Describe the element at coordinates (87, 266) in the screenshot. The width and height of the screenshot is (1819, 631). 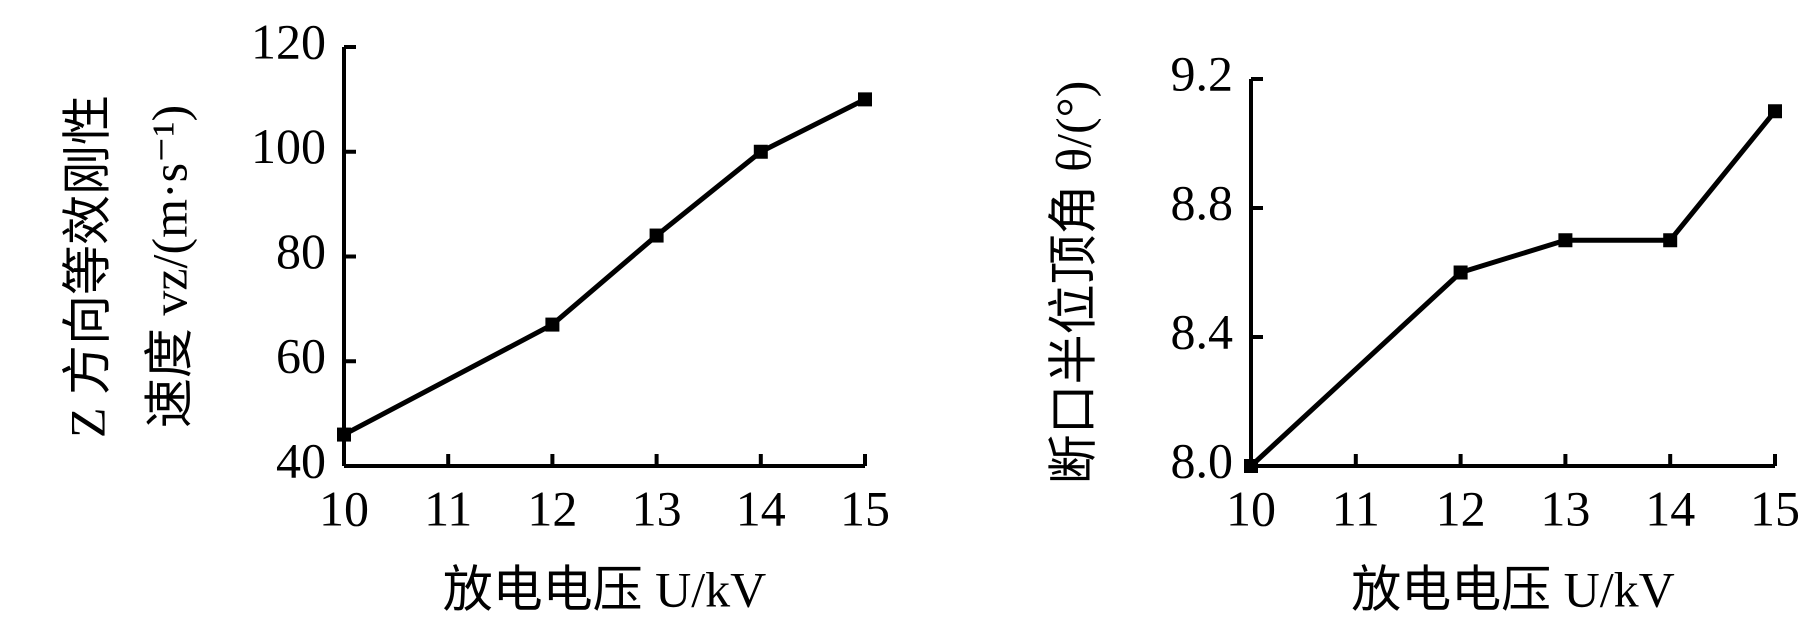
I see `y-axis-label: Z 方向等效刚性` at that location.